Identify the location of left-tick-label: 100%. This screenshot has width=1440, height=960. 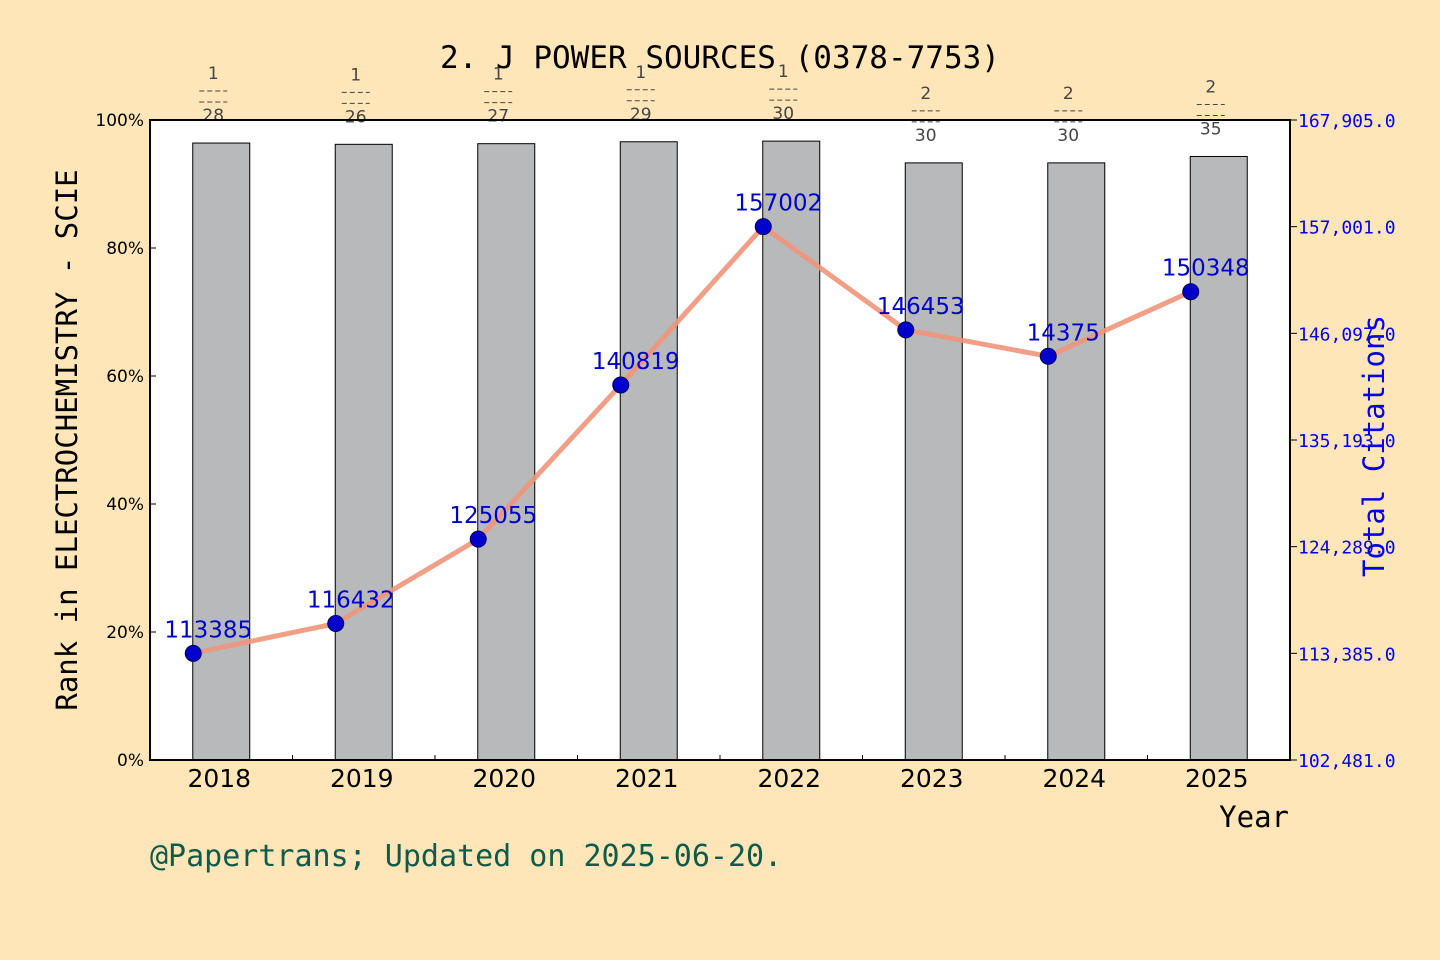
(119, 121).